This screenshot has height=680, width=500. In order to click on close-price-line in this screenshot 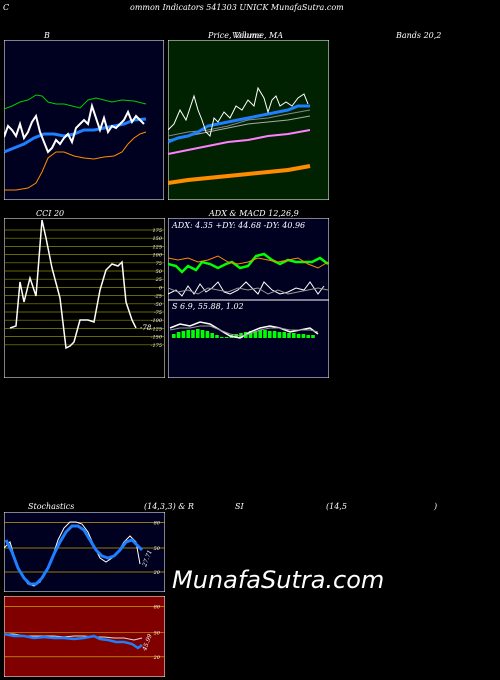, I will do `click(238, 111)`.